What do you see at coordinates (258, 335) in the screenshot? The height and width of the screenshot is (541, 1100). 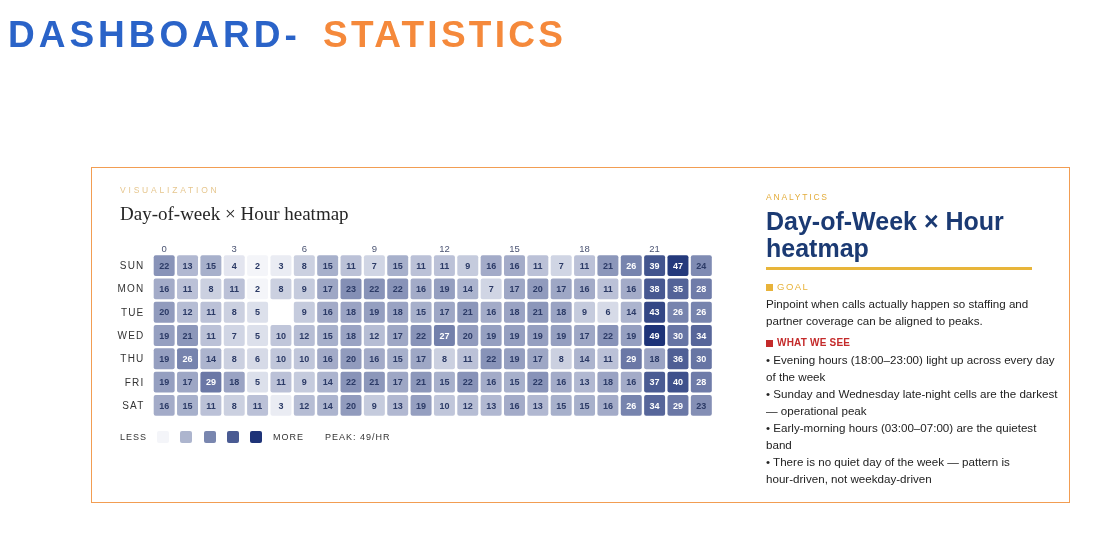 I see `data-label: 5` at bounding box center [258, 335].